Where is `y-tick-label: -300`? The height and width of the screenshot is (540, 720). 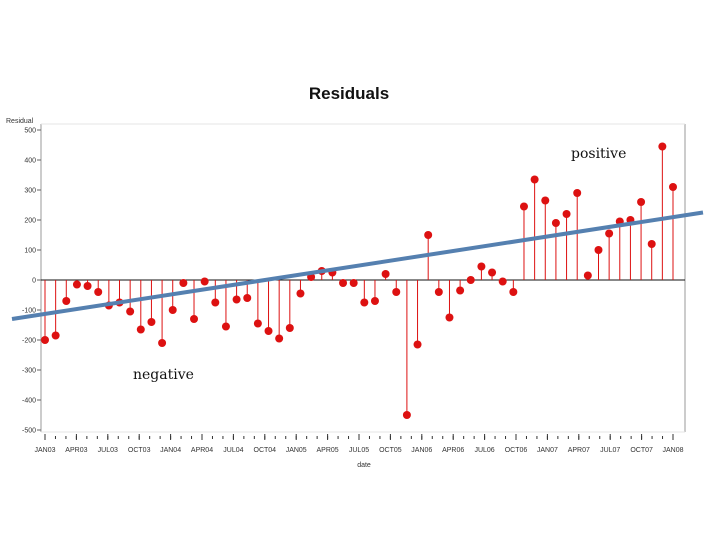 y-tick-label: -300 is located at coordinates (29, 371).